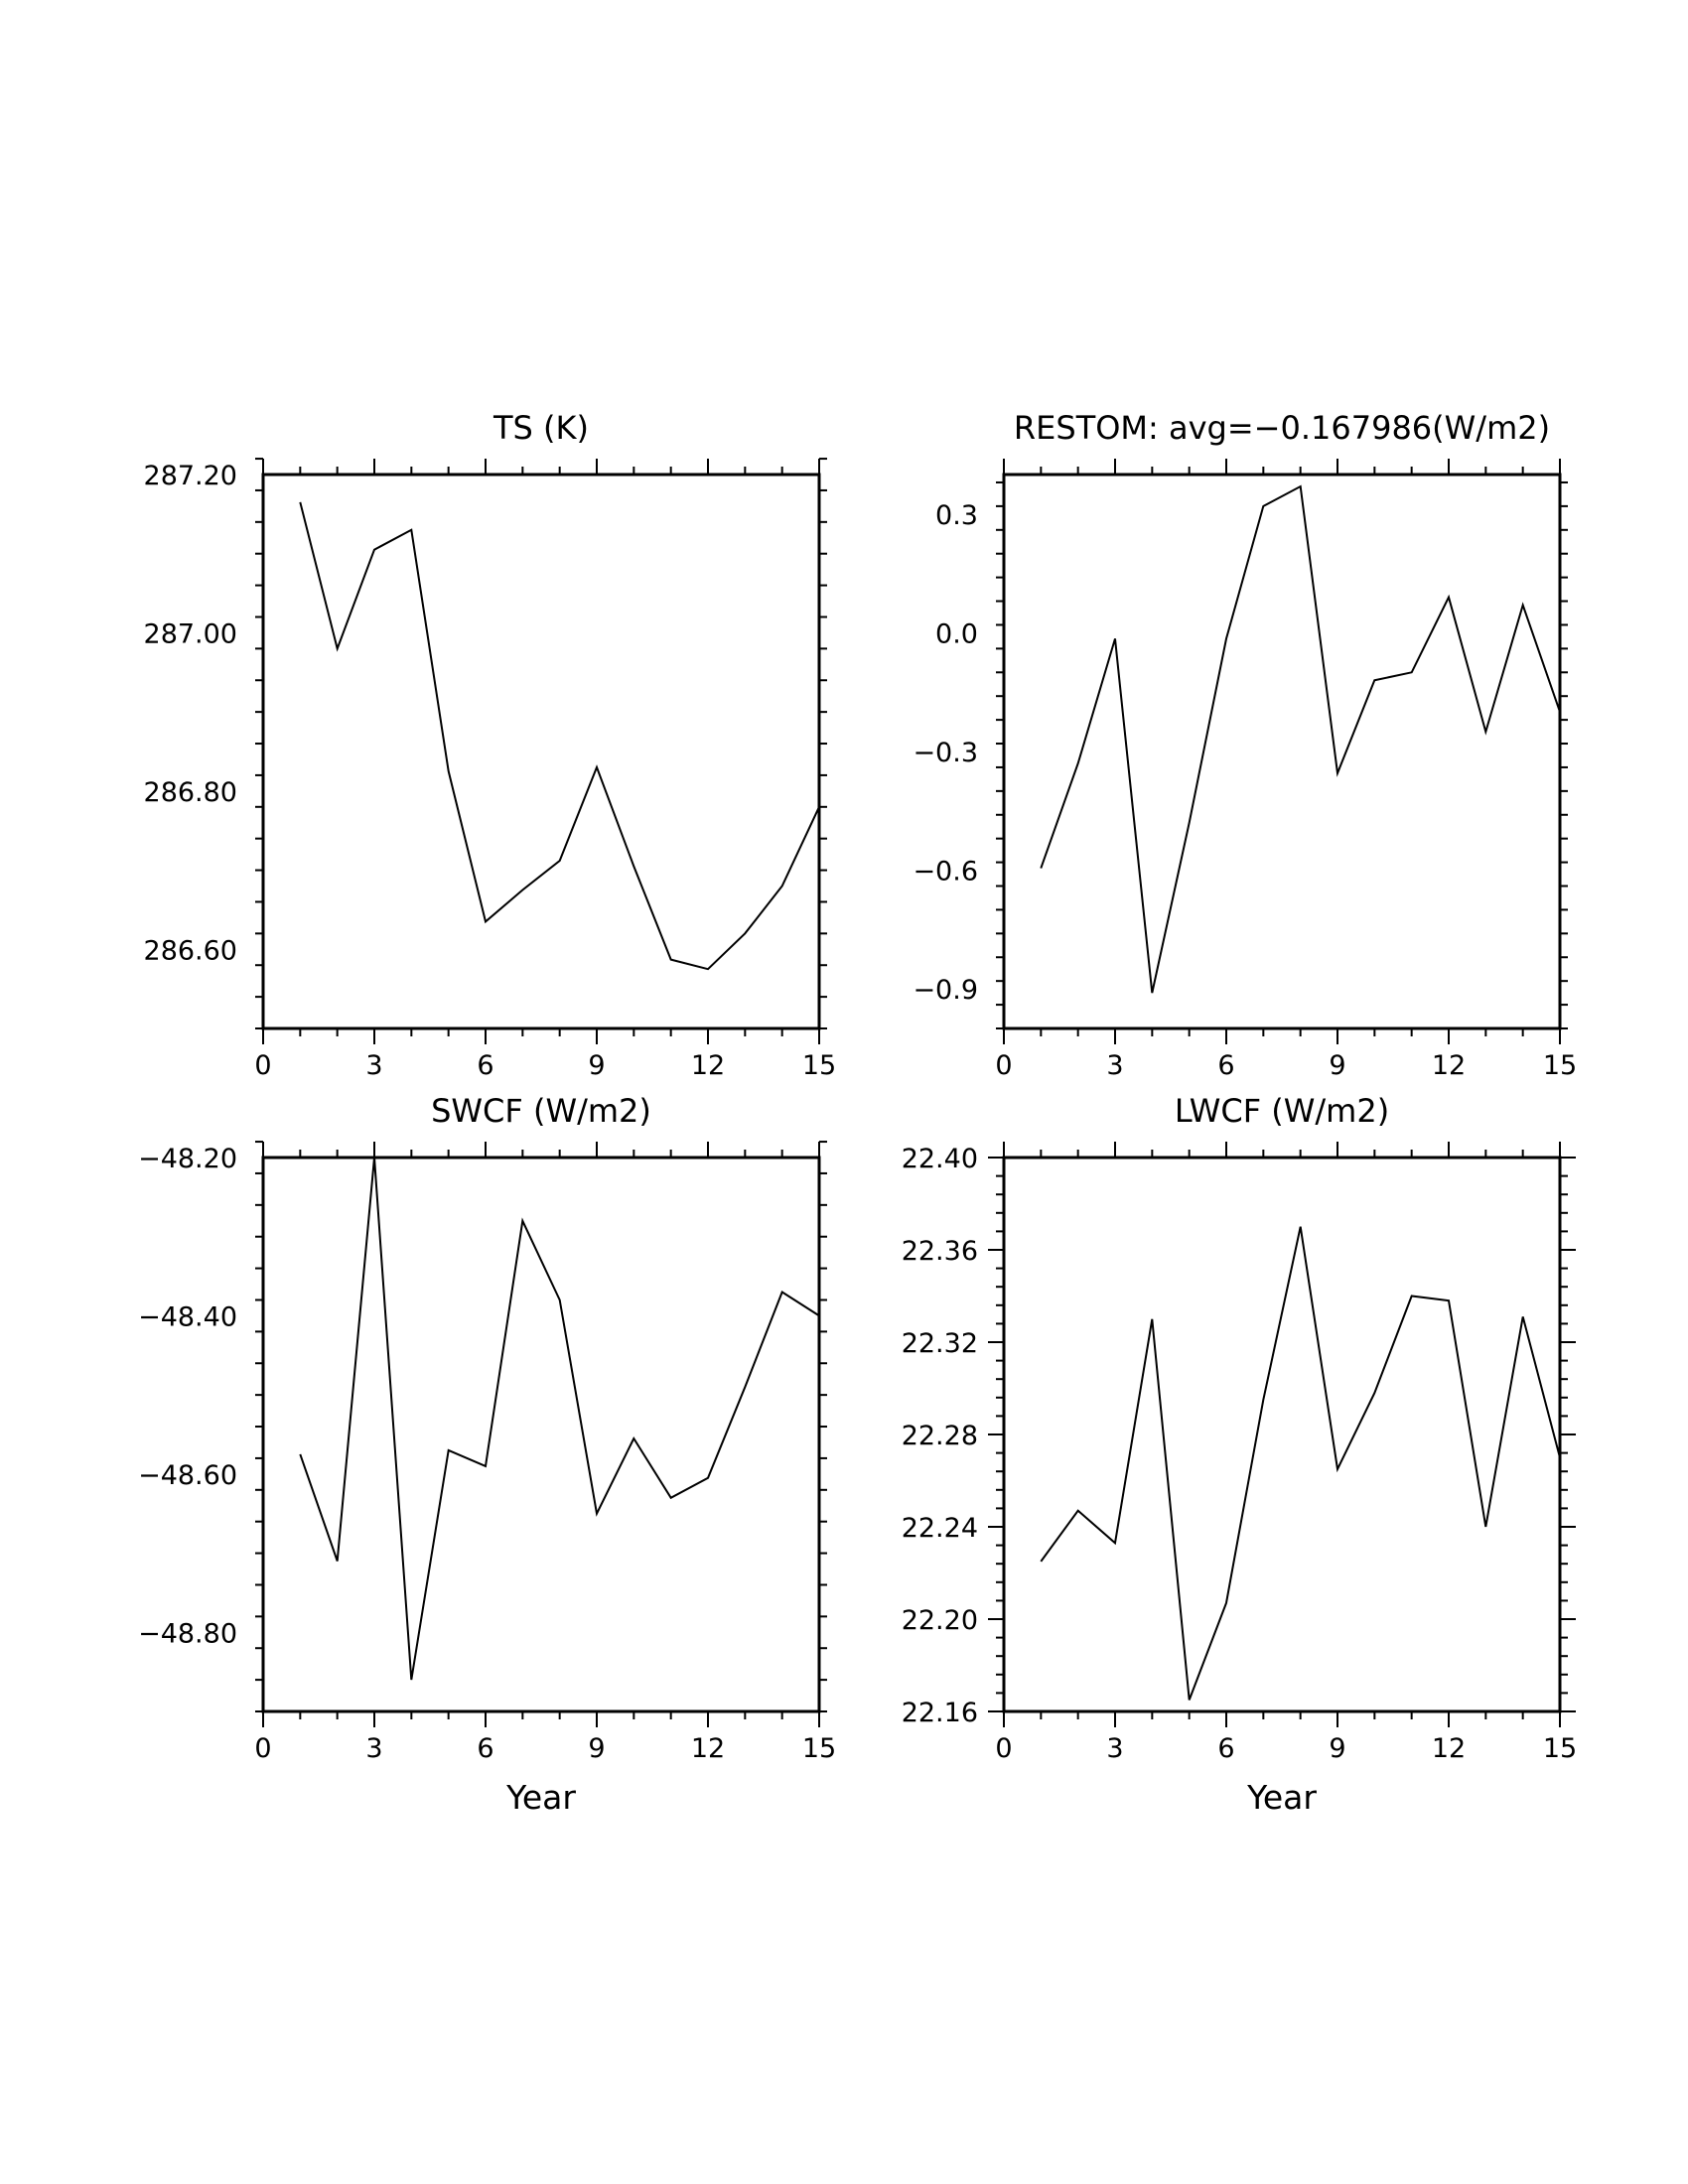  I want to click on panel-swcf-title: SWCF (W/m2), so click(541, 1111).